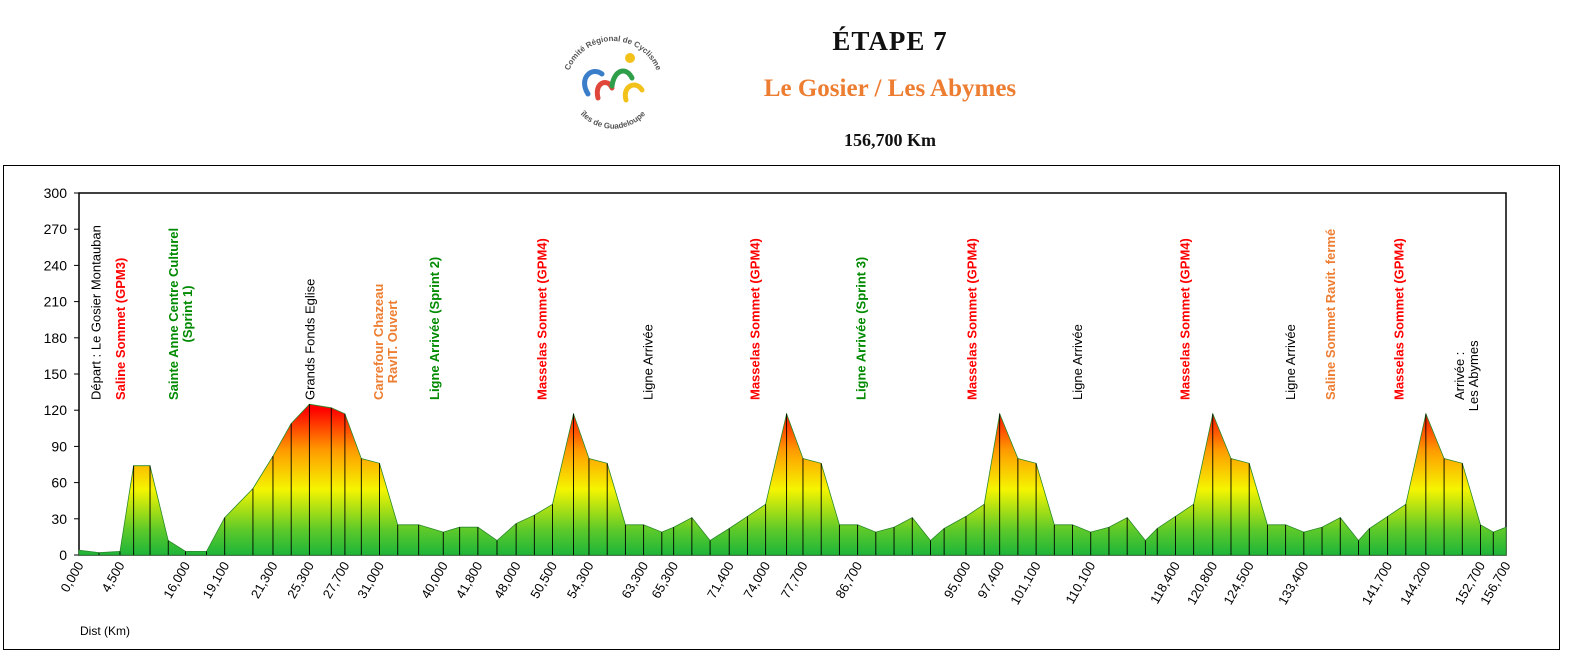  I want to click on y-tick-label: 0, so click(63, 555).